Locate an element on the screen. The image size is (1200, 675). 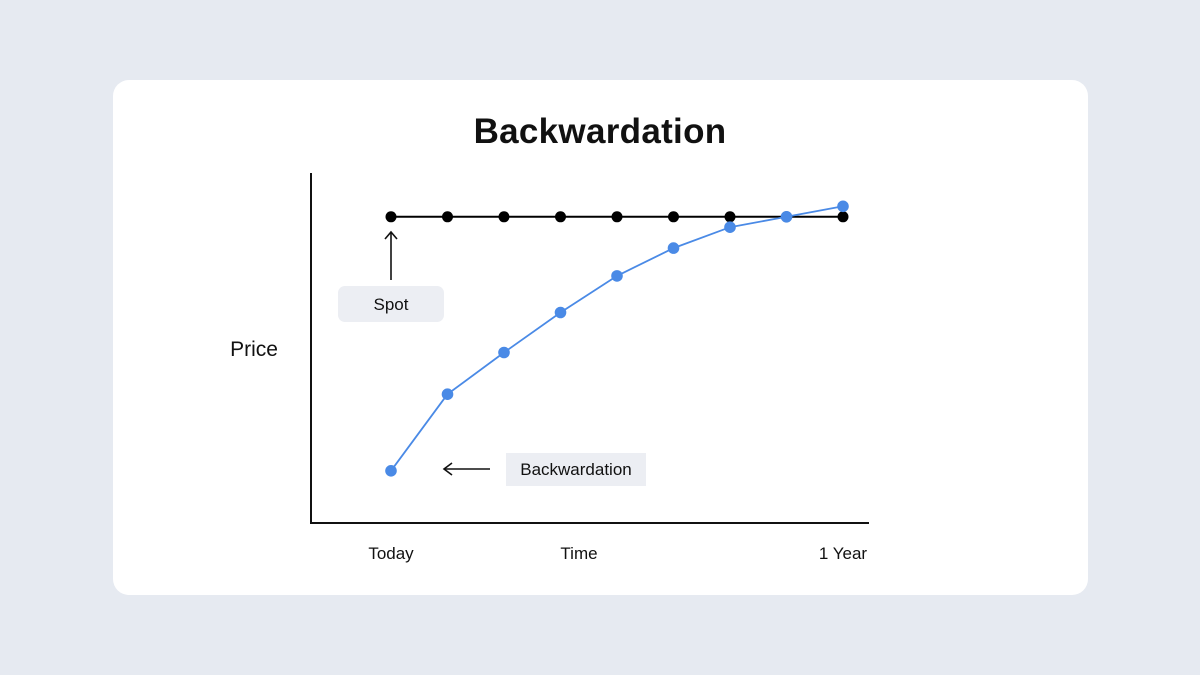
spot-label: Spot is located at coordinates (391, 304).